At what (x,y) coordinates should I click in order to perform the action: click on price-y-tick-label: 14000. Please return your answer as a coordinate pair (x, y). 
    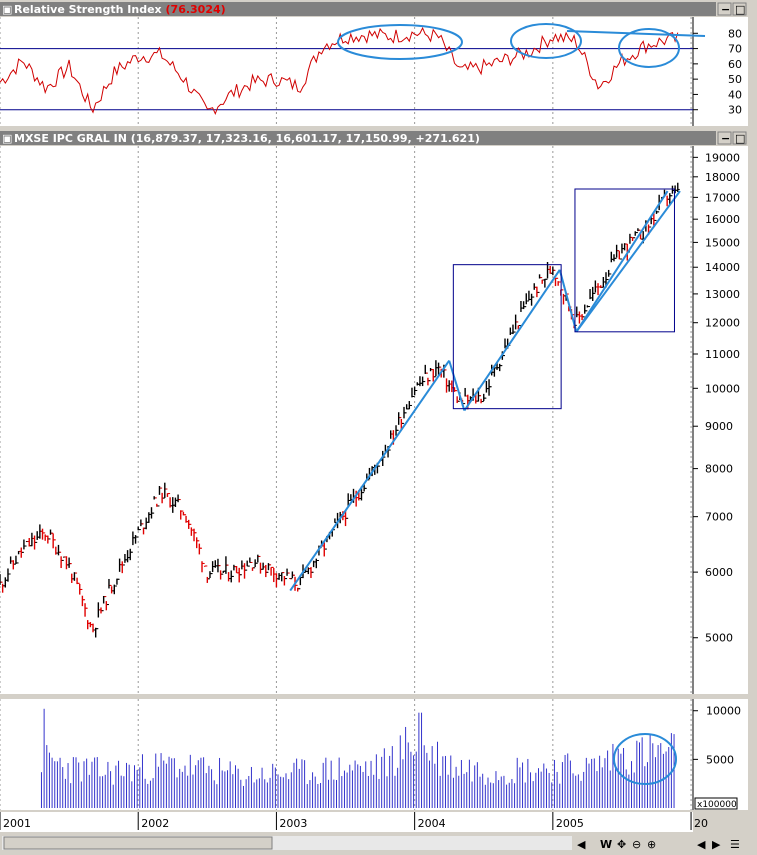
    Looking at the image, I should click on (722, 267).